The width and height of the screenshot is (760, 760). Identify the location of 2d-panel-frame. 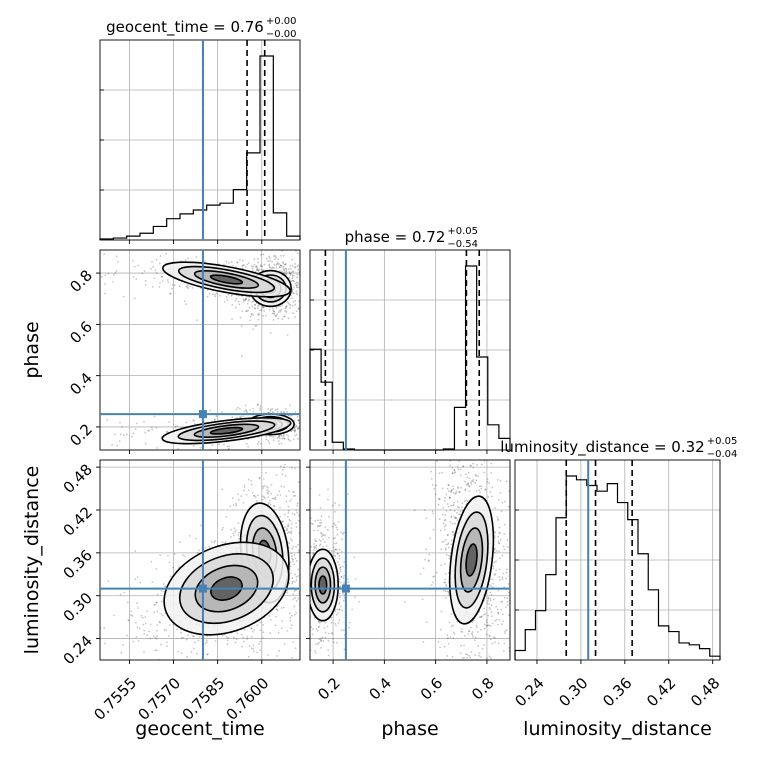
(410, 560).